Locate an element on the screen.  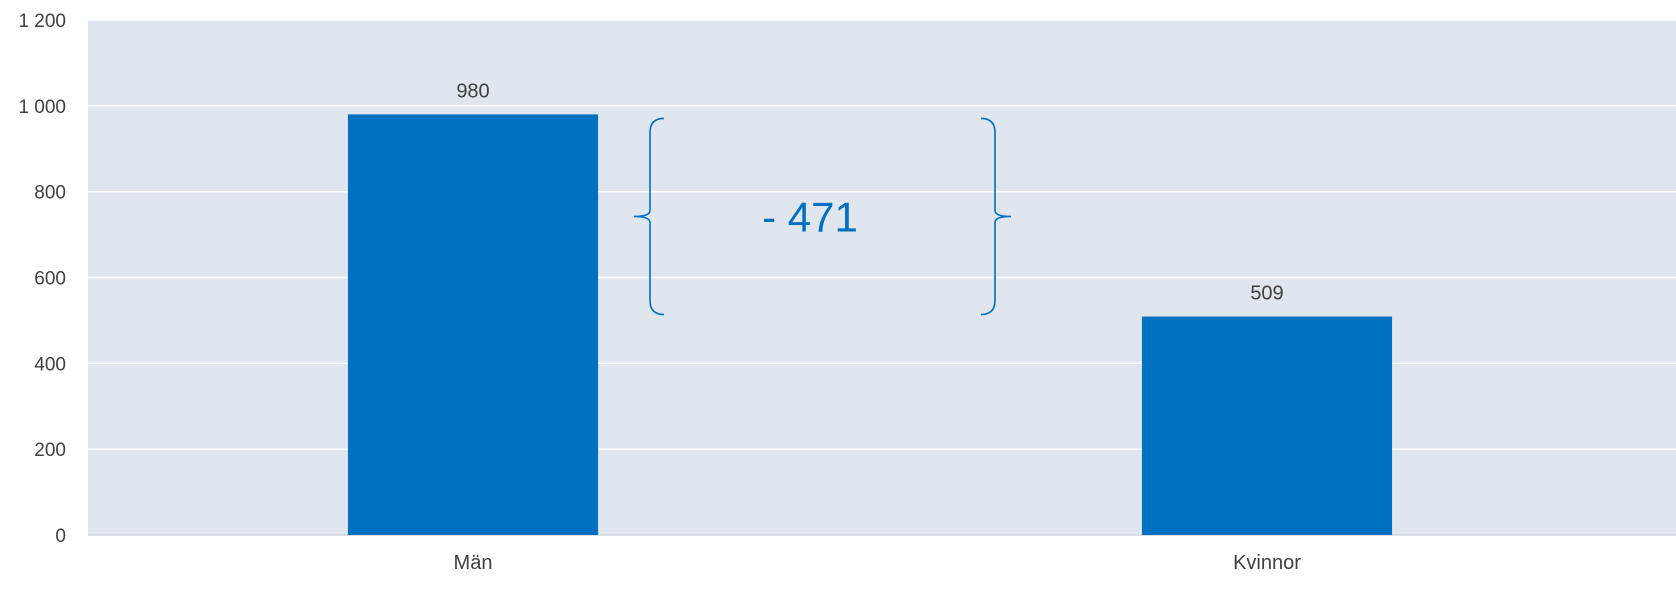
difference-annotation: - 471 is located at coordinates (822, 216).